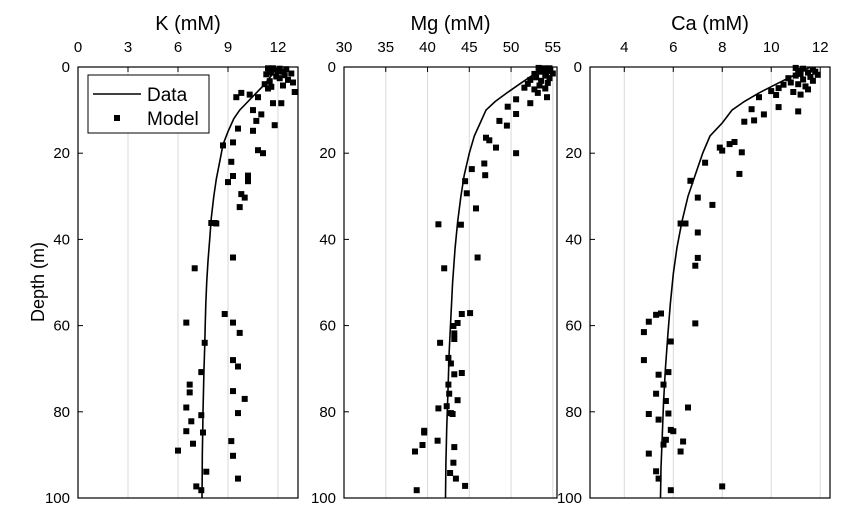 The height and width of the screenshot is (514, 849). What do you see at coordinates (228, 47) in the screenshot?
I see `x-tick-label: 9` at bounding box center [228, 47].